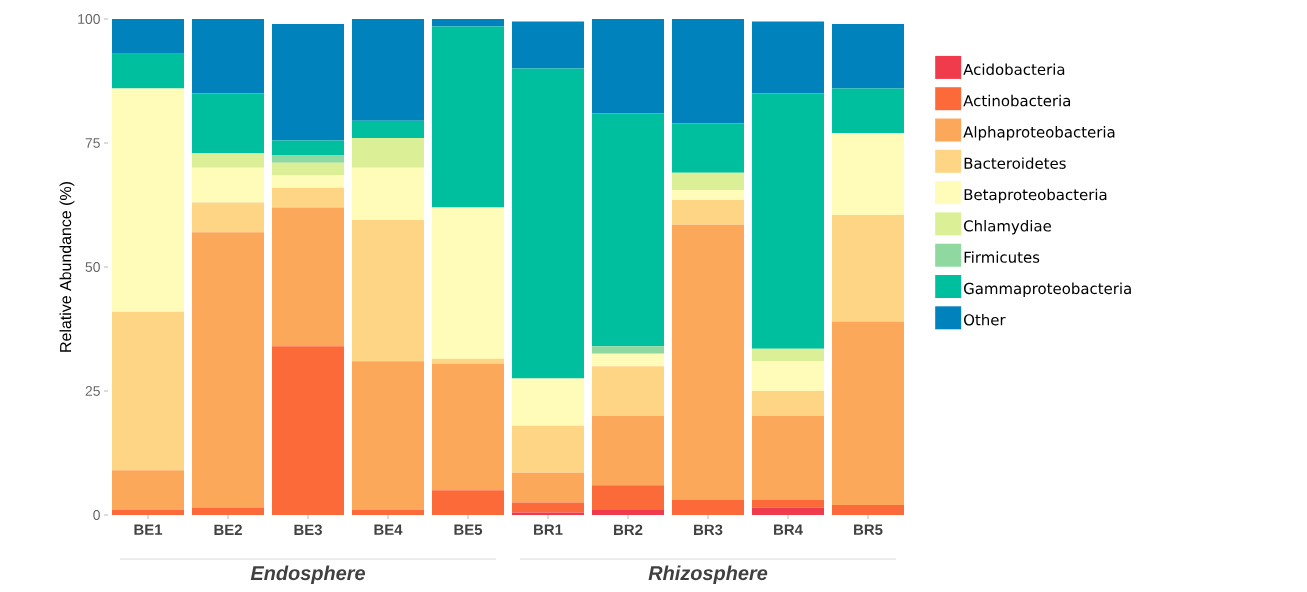 The height and width of the screenshot is (592, 1307). I want to click on text: Endosphere, so click(308, 575).